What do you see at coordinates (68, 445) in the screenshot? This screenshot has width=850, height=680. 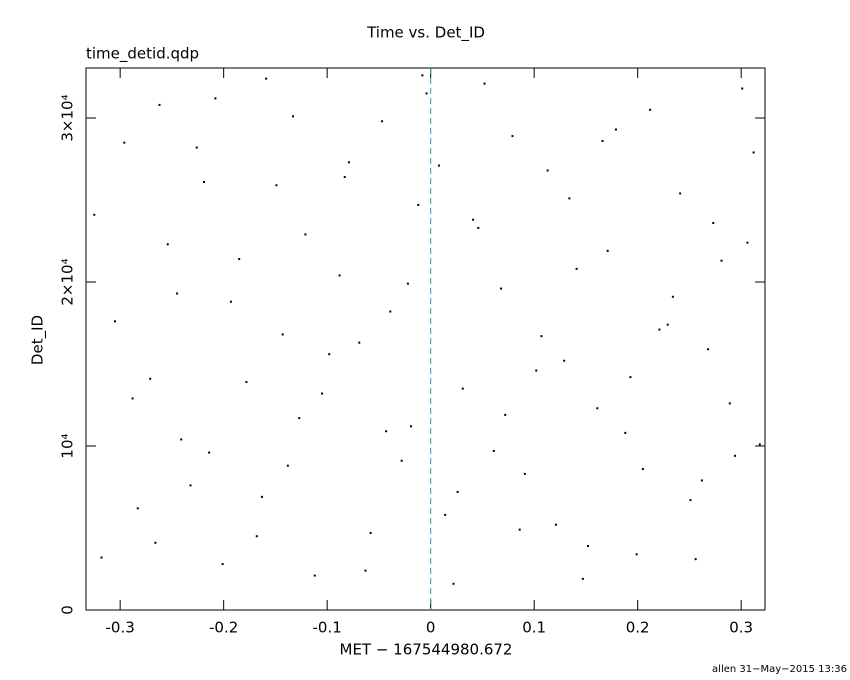 I see `y-tick-label: 10⁴` at bounding box center [68, 445].